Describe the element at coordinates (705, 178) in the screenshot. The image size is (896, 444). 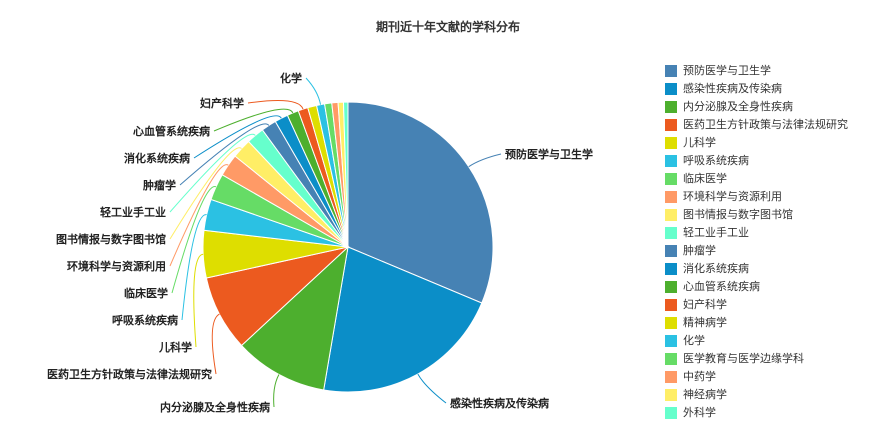
I see `legend-label: 临床医学` at that location.